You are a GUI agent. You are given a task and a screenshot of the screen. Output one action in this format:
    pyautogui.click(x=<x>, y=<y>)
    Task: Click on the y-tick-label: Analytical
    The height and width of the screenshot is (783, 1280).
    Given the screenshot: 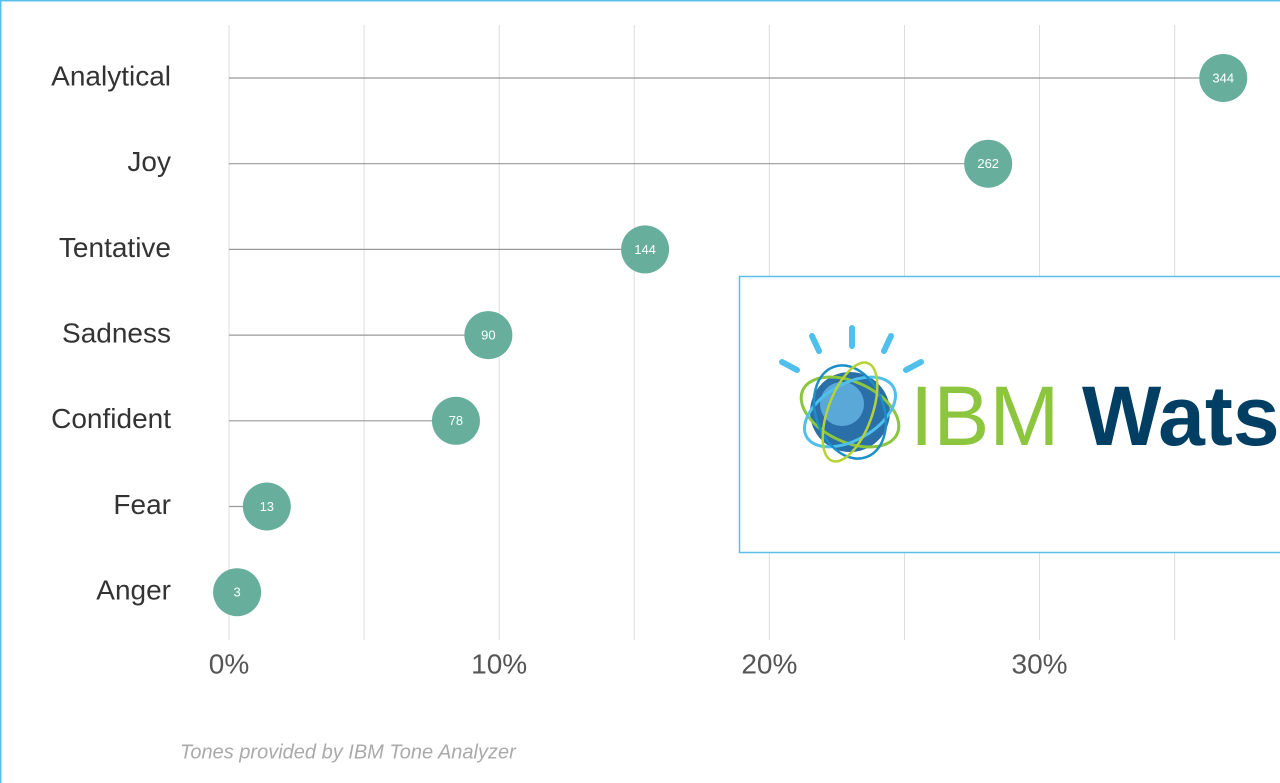 What is the action you would take?
    pyautogui.click(x=111, y=75)
    